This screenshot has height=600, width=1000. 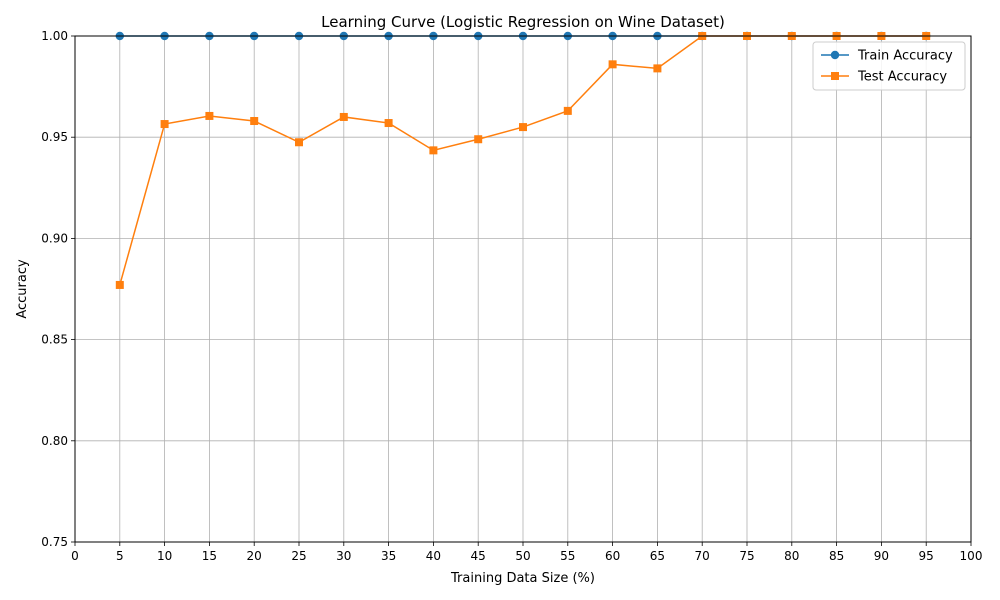 I want to click on x-tick-label: 60, so click(x=612, y=556).